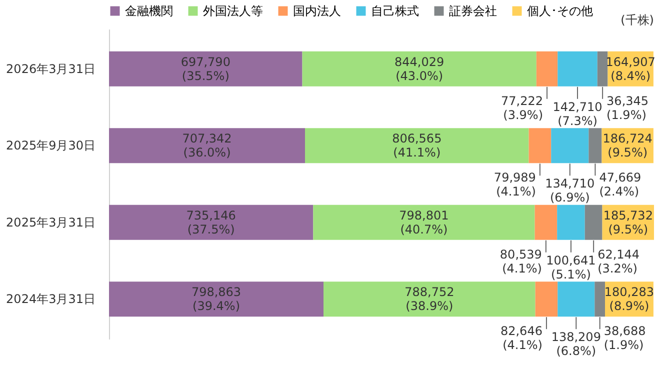  I want to click on data-label: 38,688 (1.9%), so click(625, 338).